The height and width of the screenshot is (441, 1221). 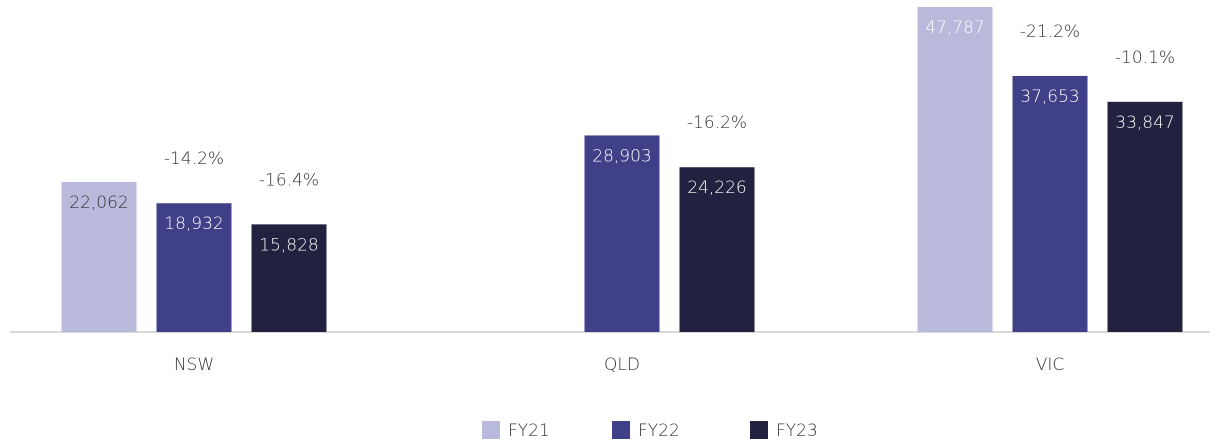 What do you see at coordinates (621, 156) in the screenshot?
I see `value-label: 28,903` at bounding box center [621, 156].